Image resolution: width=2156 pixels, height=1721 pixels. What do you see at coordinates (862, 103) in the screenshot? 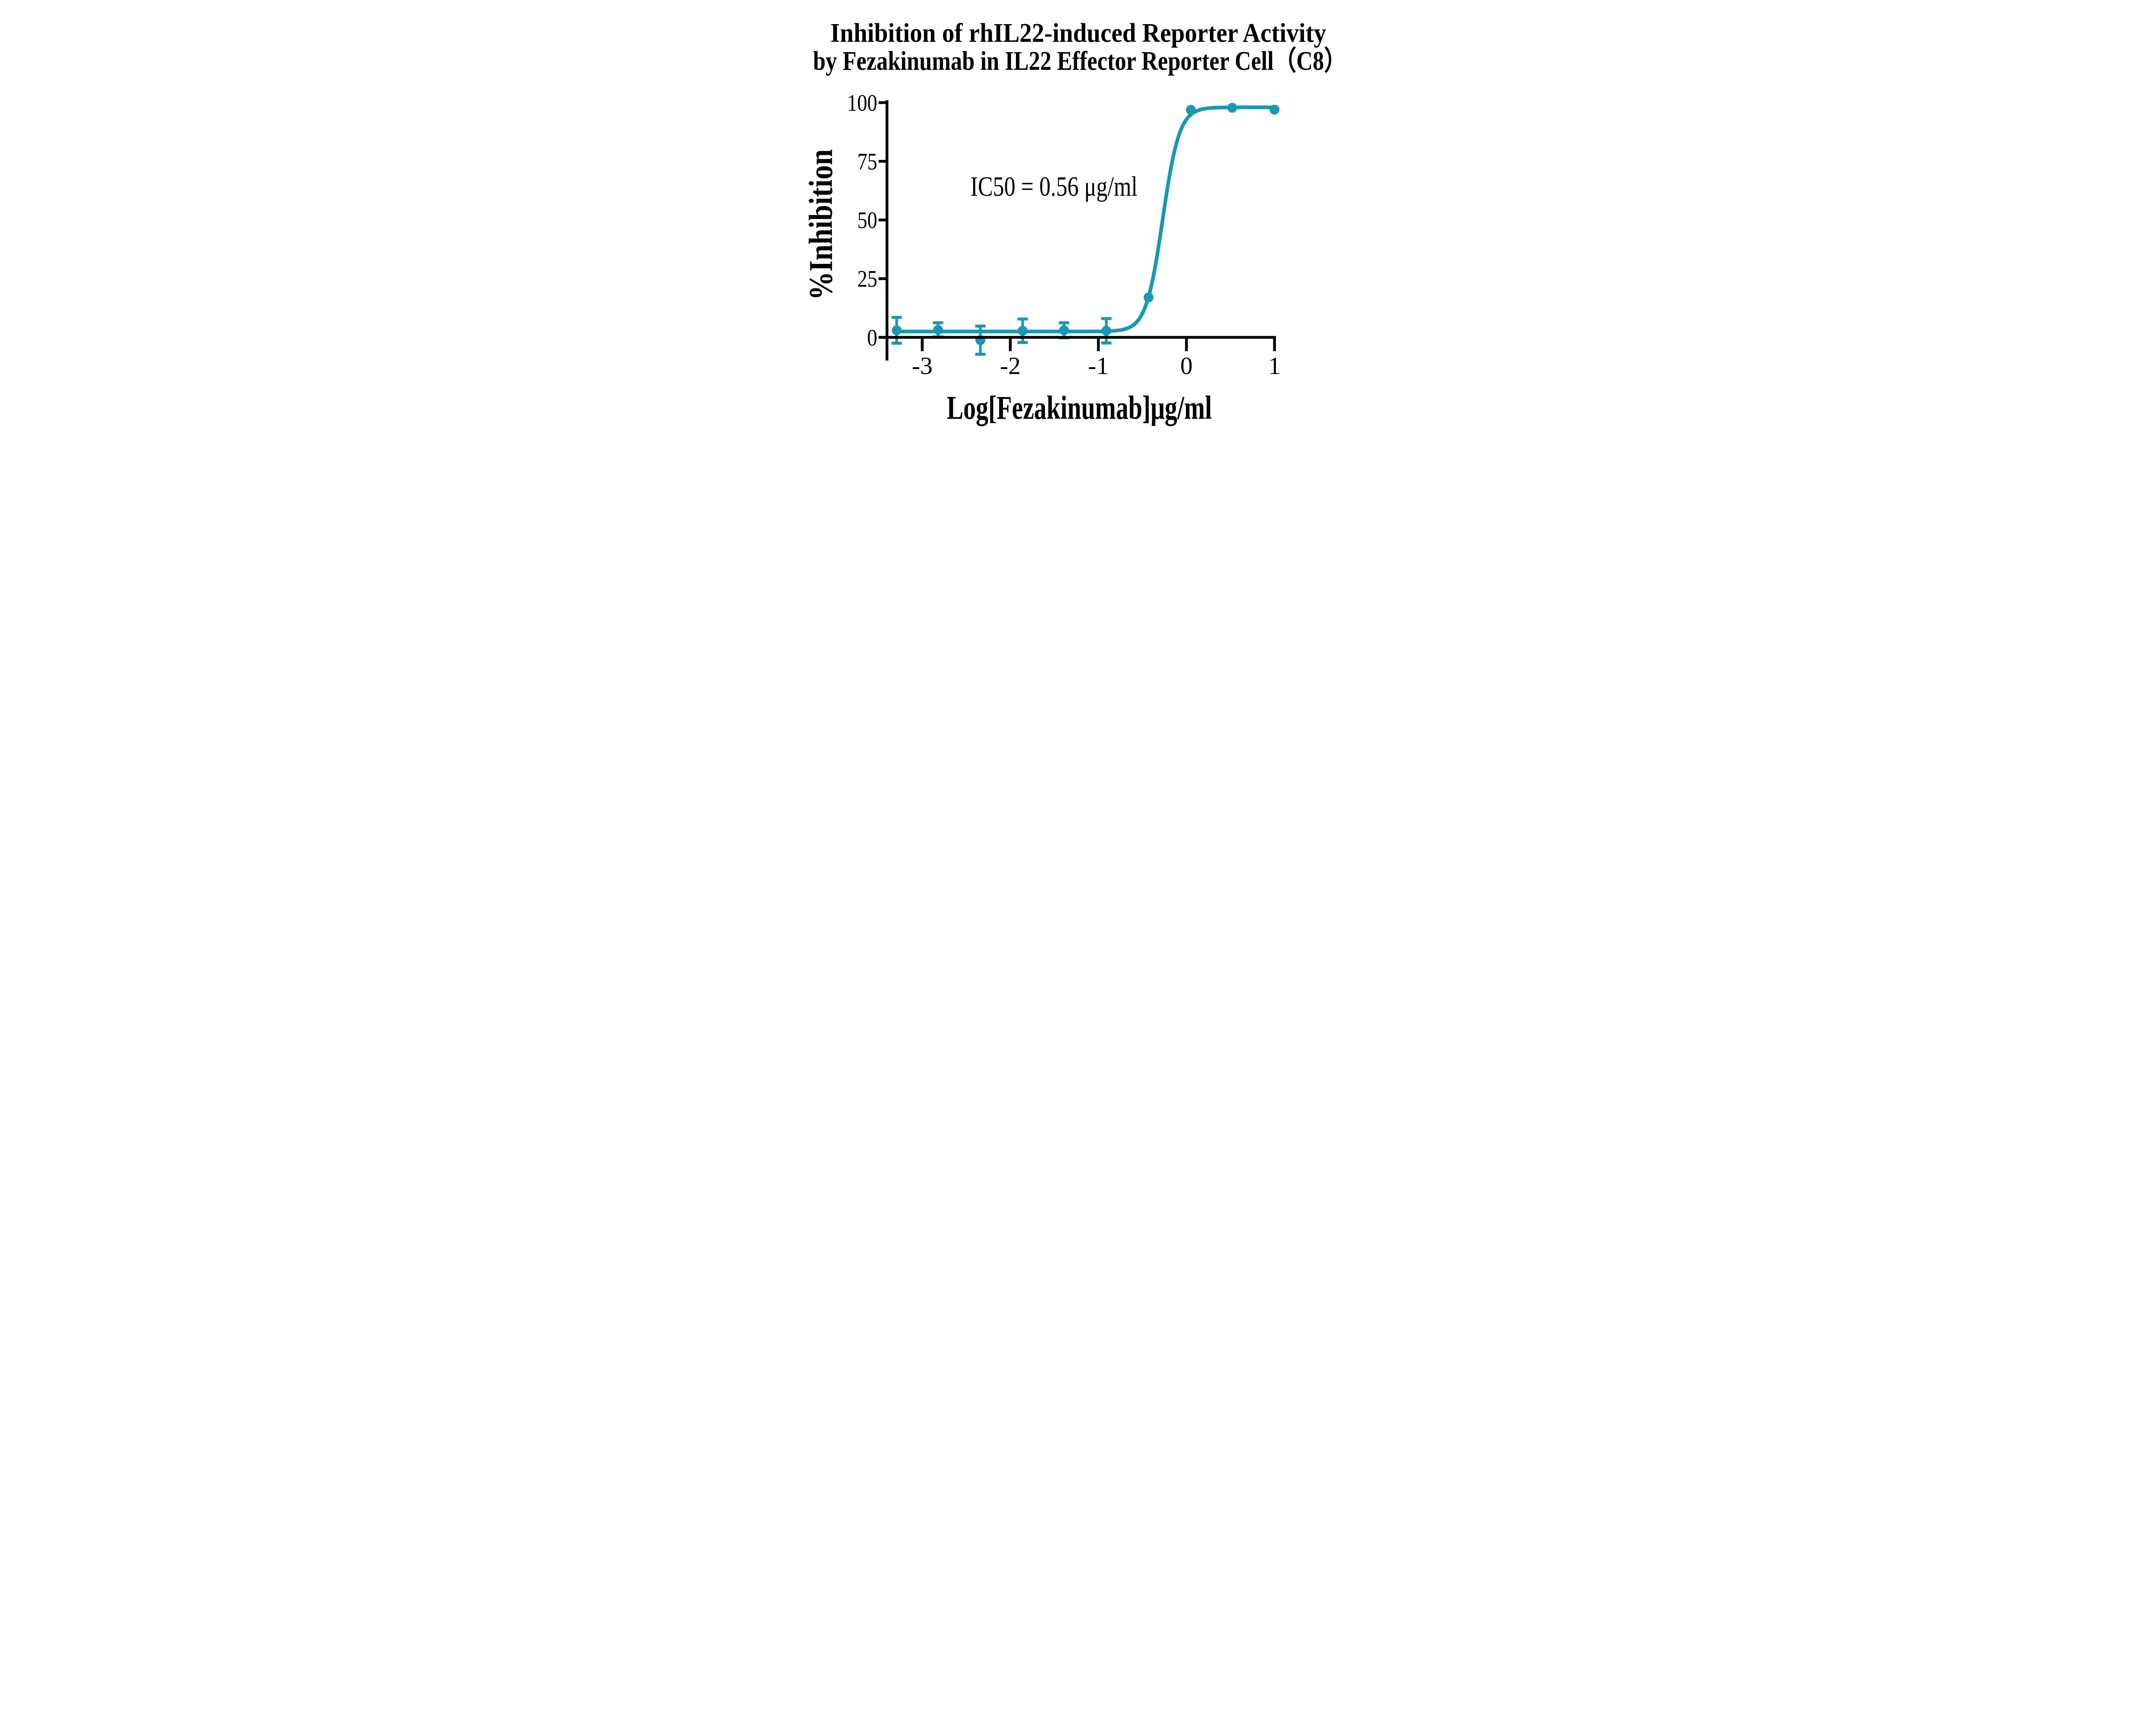
I see `y-tick-label: 100` at bounding box center [862, 103].